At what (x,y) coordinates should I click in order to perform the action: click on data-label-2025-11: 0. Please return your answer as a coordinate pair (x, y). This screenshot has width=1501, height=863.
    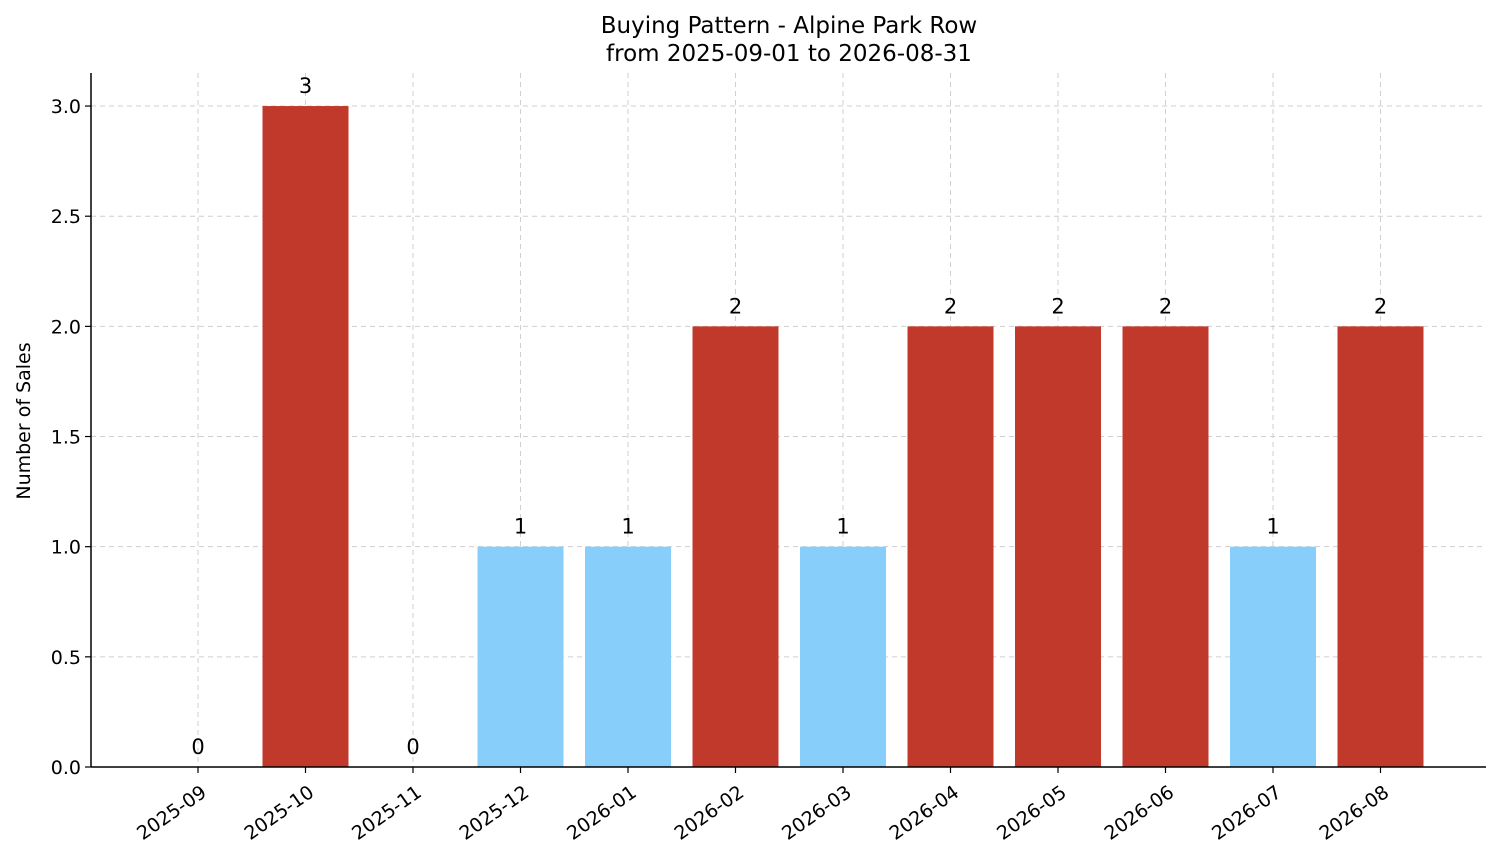
    Looking at the image, I should click on (412, 747).